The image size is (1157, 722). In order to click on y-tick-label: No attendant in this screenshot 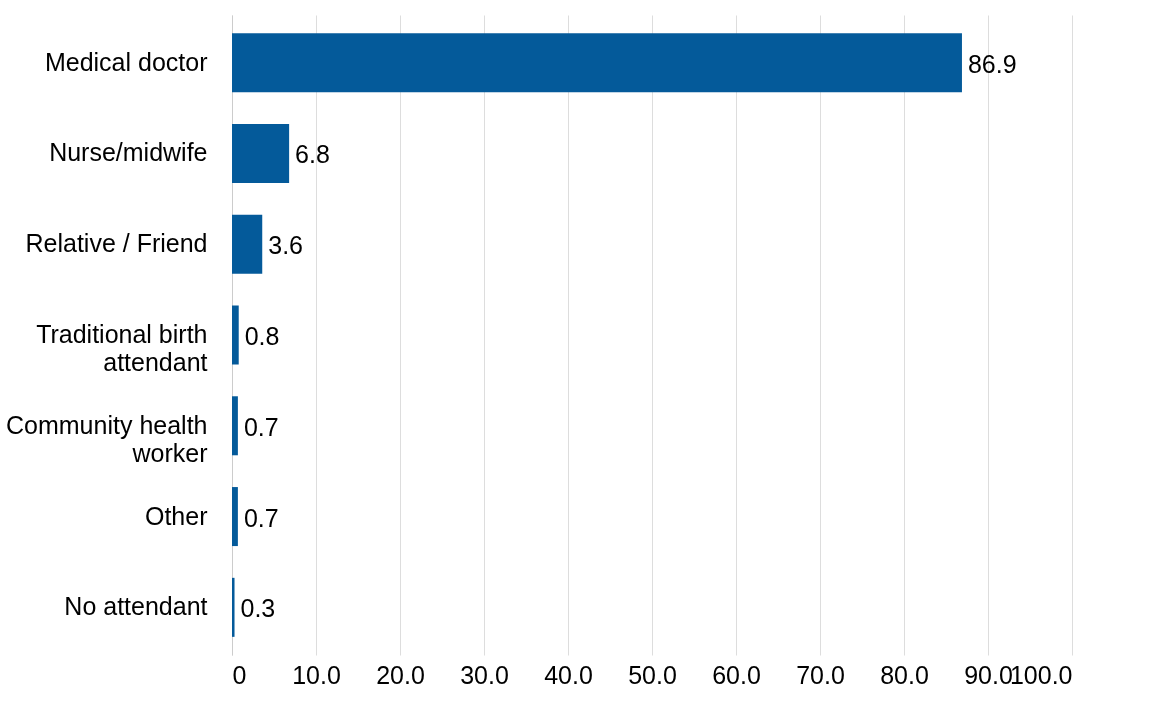, I will do `click(136, 606)`.